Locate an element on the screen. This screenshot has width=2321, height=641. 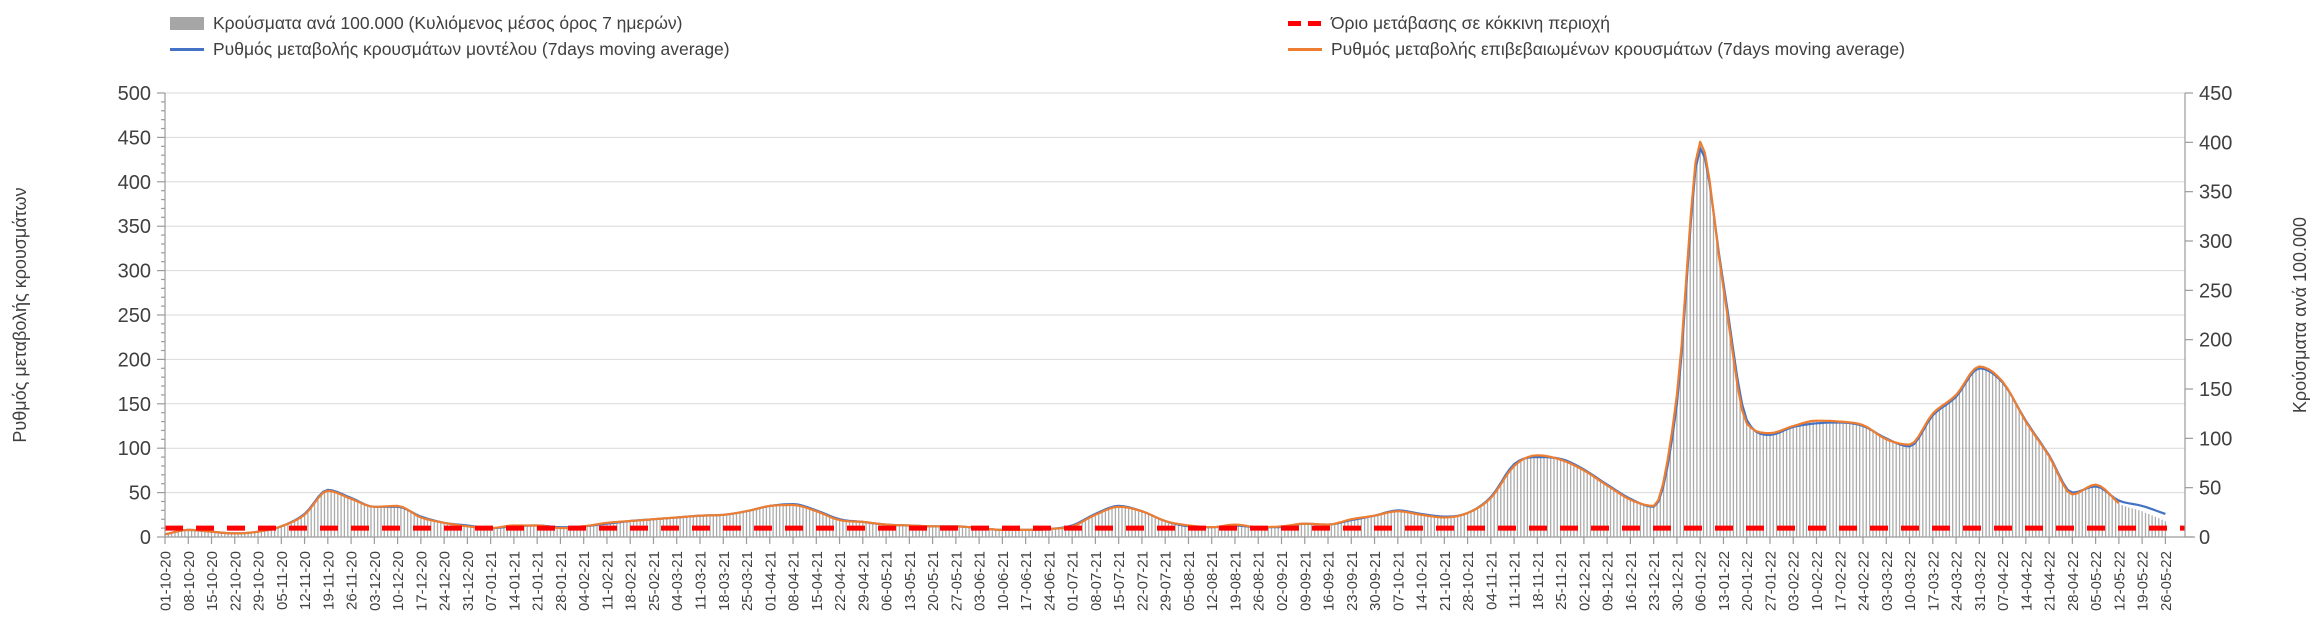
x-axis-date-label: 03-12-20 is located at coordinates (375, 581).